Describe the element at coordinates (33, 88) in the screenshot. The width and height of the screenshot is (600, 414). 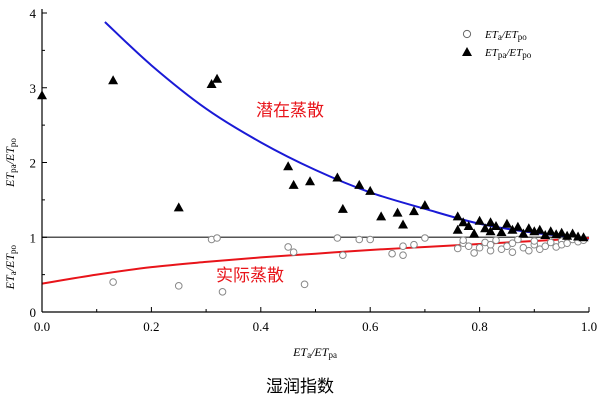
I see `y-tick-label: 3` at that location.